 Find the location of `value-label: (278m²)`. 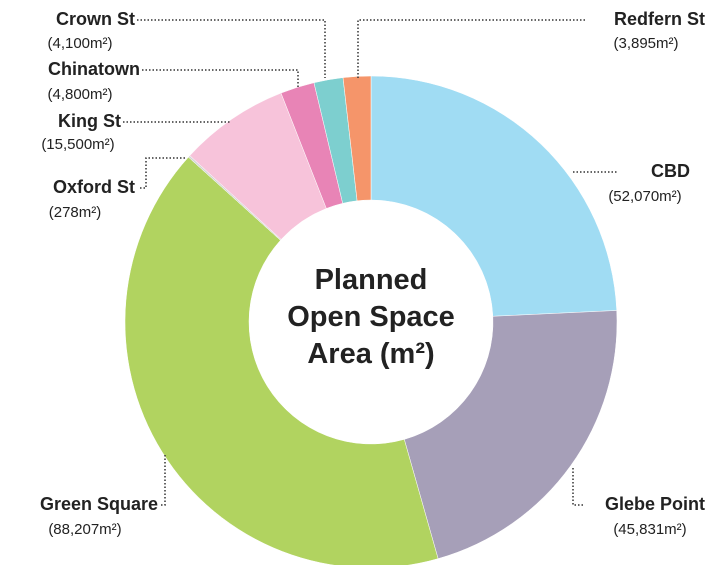

value-label: (278m²) is located at coordinates (75, 212).